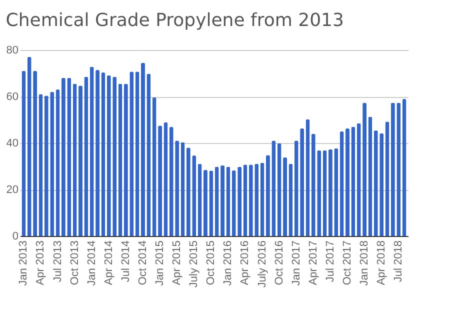 The width and height of the screenshot is (449, 320). I want to click on y-tick-label: 20, so click(12, 190).